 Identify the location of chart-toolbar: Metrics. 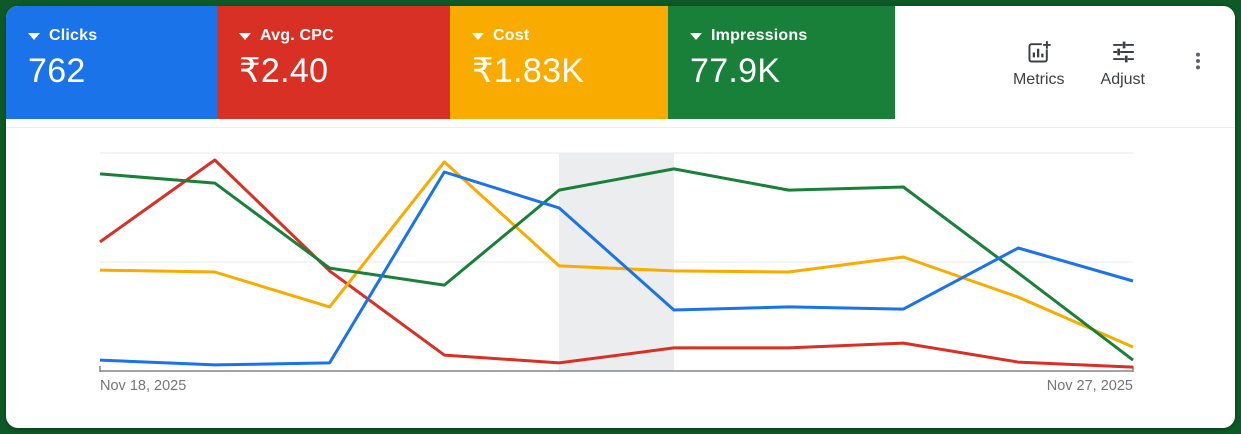
(1065, 62).